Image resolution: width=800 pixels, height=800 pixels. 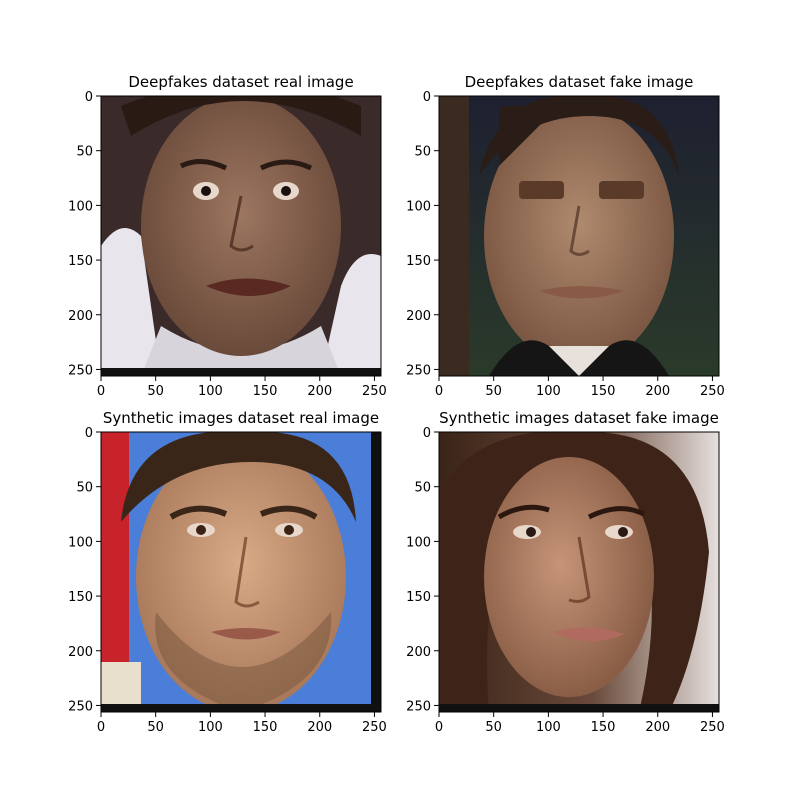 I want to click on face-photo-real-bearded-man-image, so click(x=241, y=572).